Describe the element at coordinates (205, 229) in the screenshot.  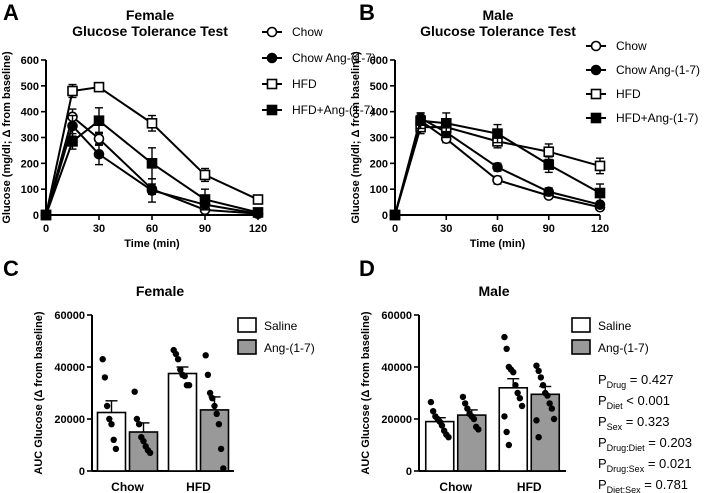
I see `x-tick-label: 90` at that location.